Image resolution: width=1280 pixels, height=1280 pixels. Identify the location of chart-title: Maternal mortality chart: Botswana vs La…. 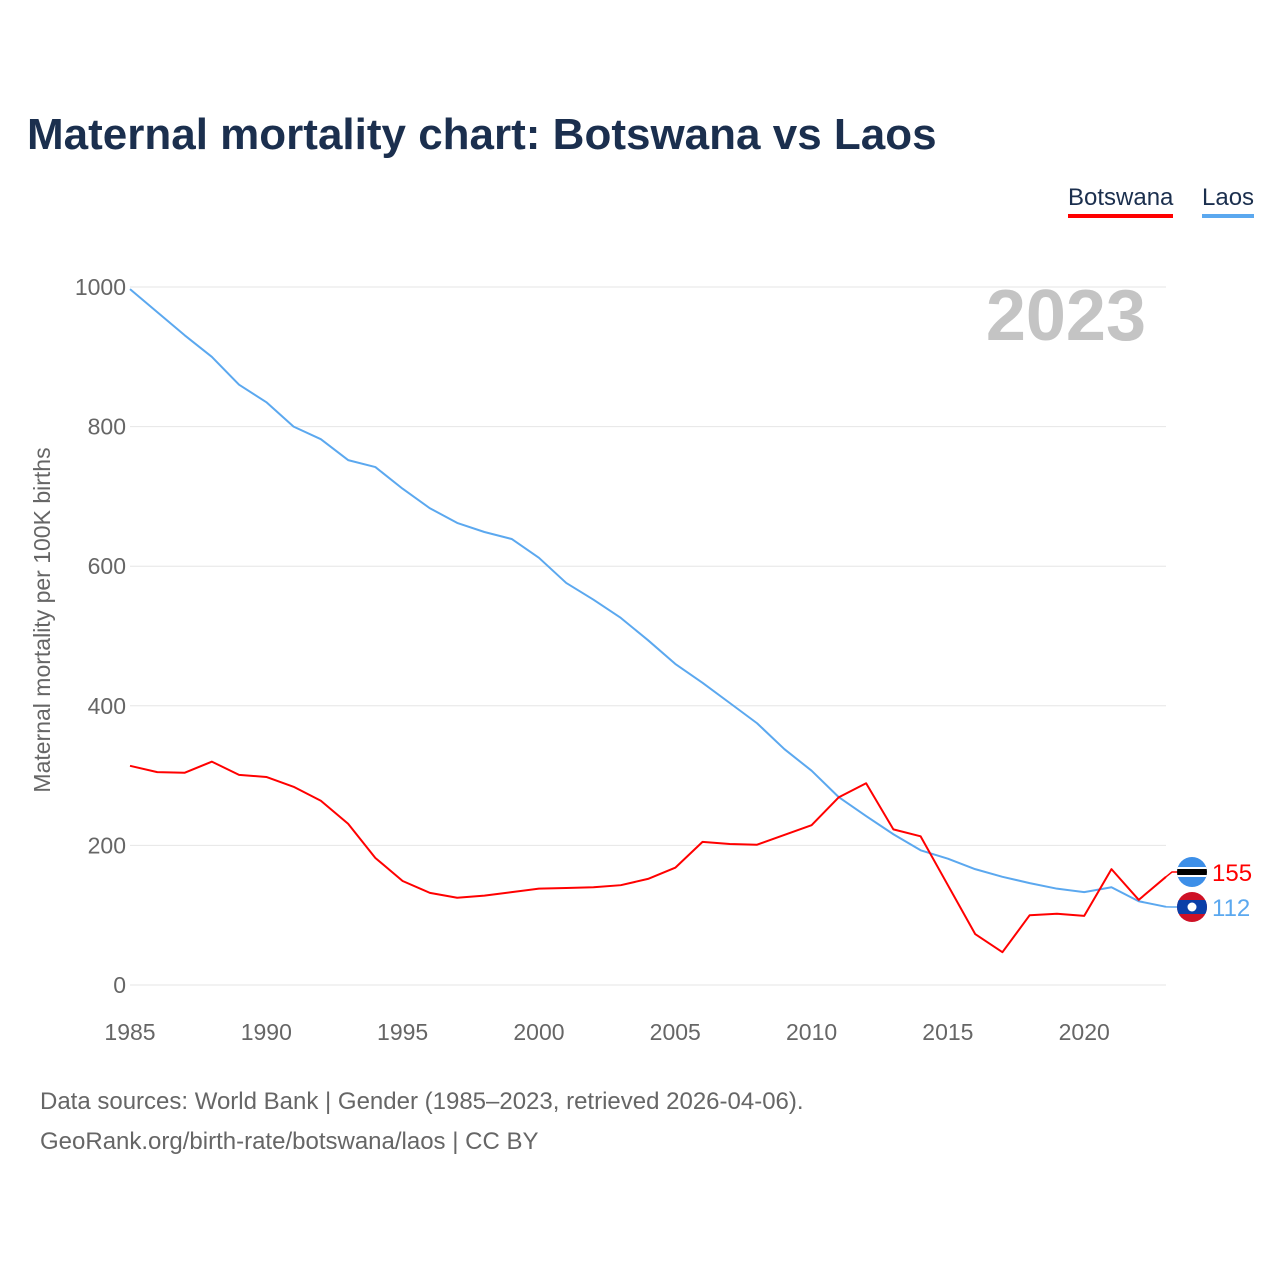
(482, 134).